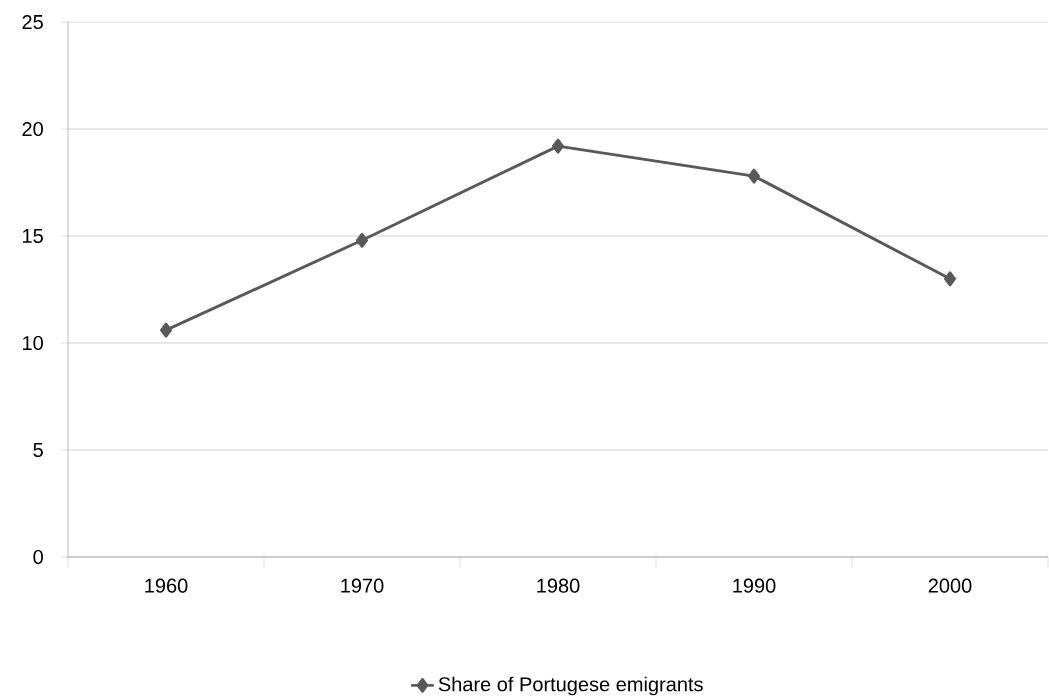  Describe the element at coordinates (33, 236) in the screenshot. I see `y-tick-label: 15` at that location.